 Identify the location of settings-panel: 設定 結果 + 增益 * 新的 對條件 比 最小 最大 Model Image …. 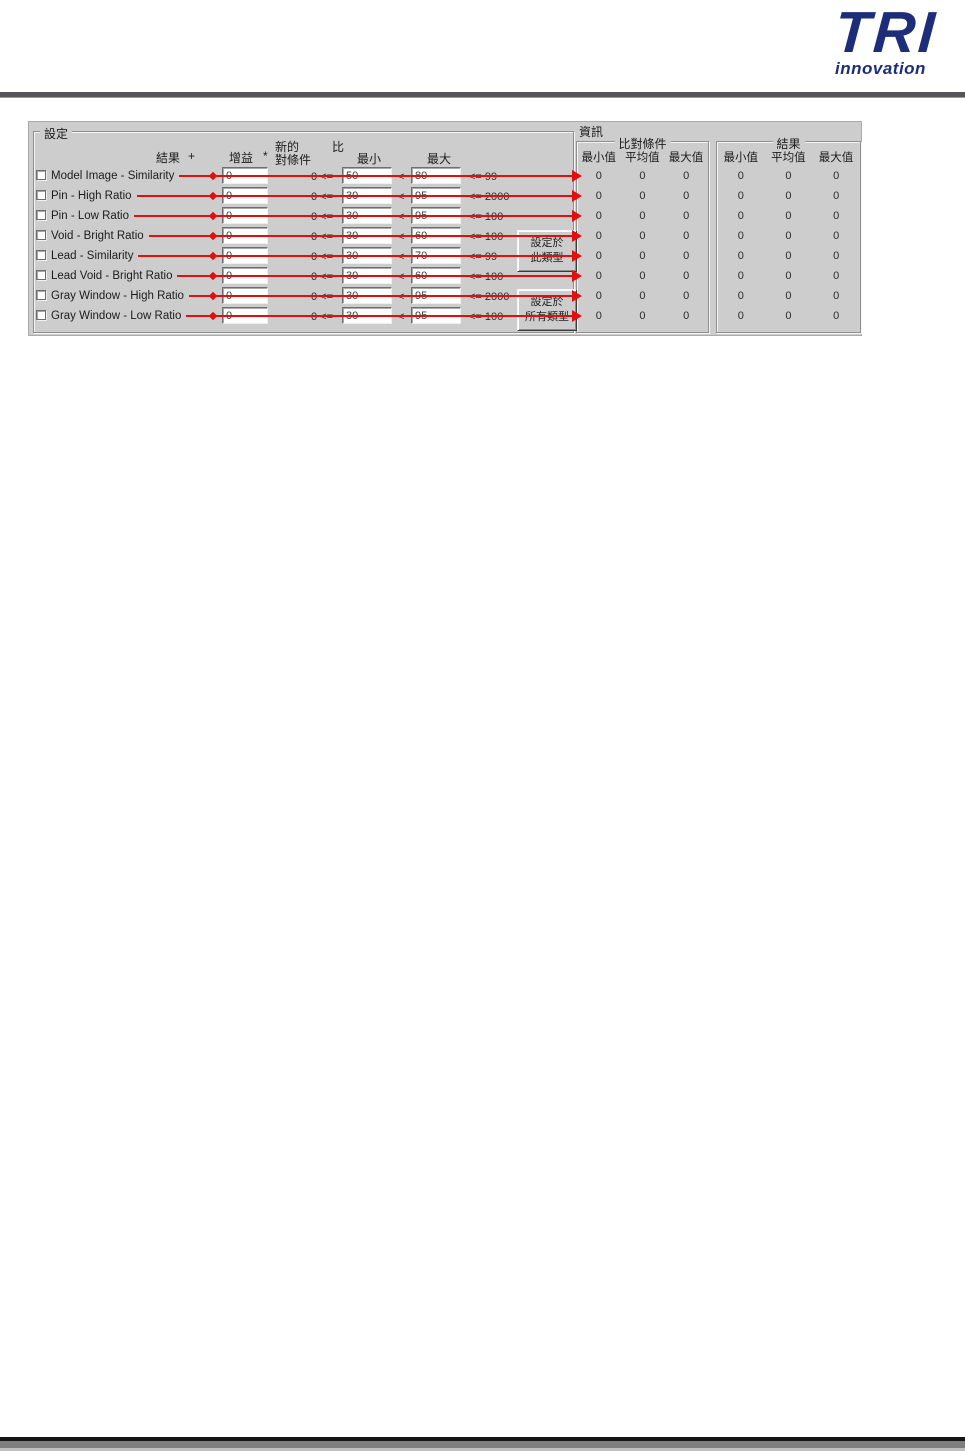
(445, 228).